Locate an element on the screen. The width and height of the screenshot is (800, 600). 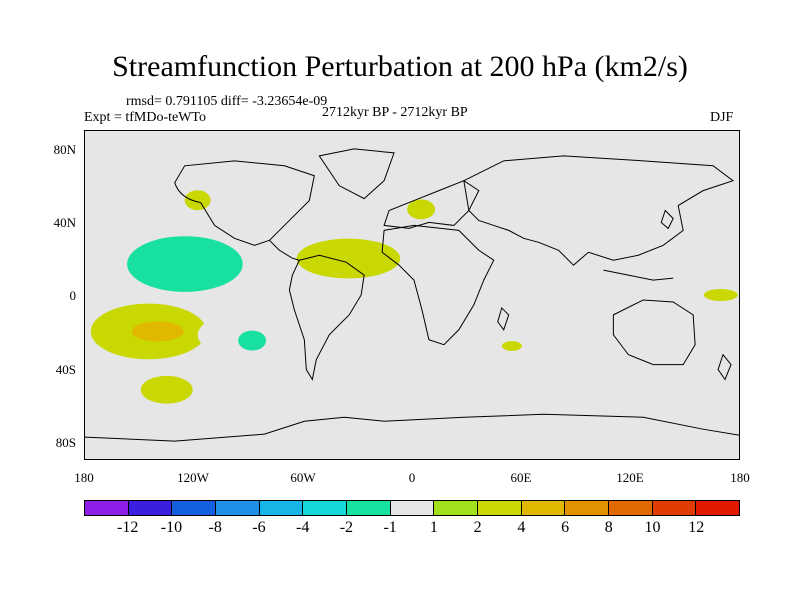
lat-tick-80n: 80N is located at coordinates (64, 149).